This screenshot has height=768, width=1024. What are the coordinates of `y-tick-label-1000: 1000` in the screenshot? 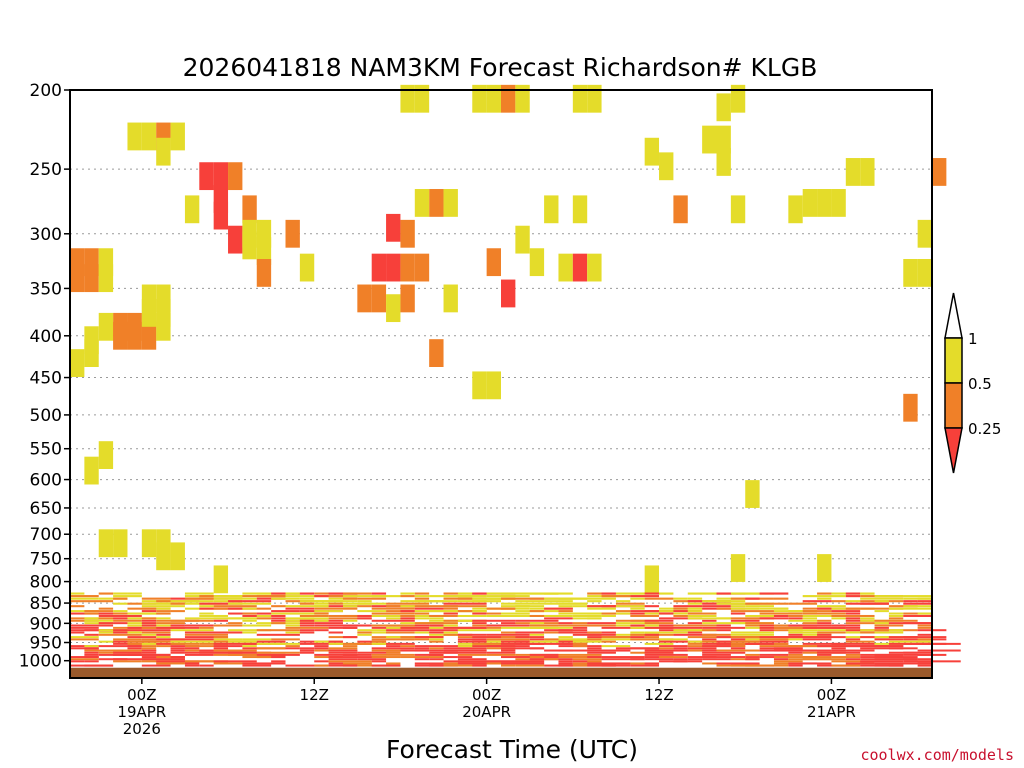 It's located at (40, 662).